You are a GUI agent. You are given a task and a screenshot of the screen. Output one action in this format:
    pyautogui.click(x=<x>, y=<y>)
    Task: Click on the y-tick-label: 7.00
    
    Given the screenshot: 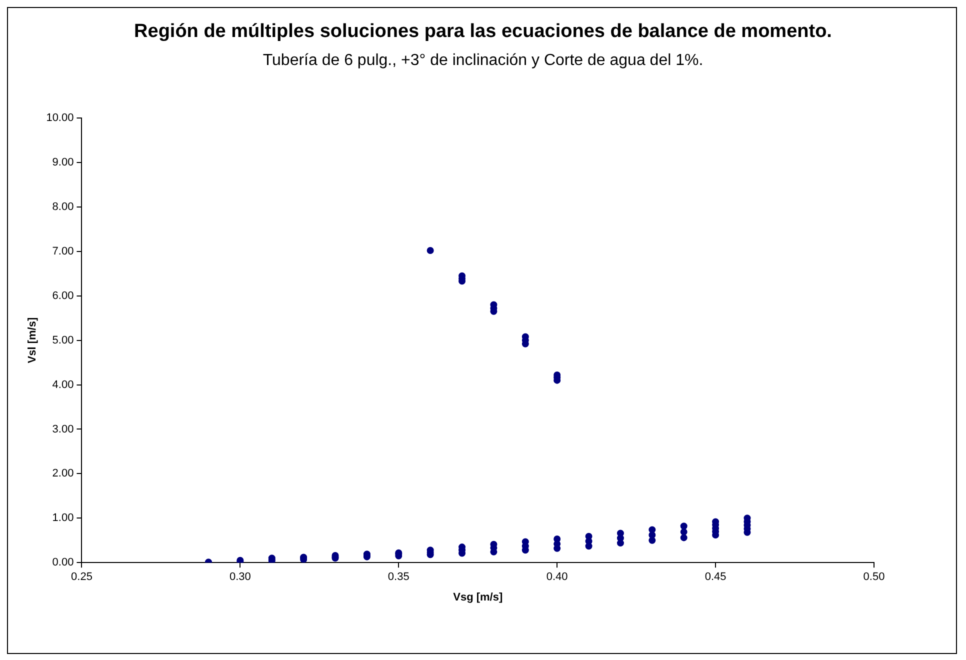 What is the action you would take?
    pyautogui.click(x=63, y=251)
    